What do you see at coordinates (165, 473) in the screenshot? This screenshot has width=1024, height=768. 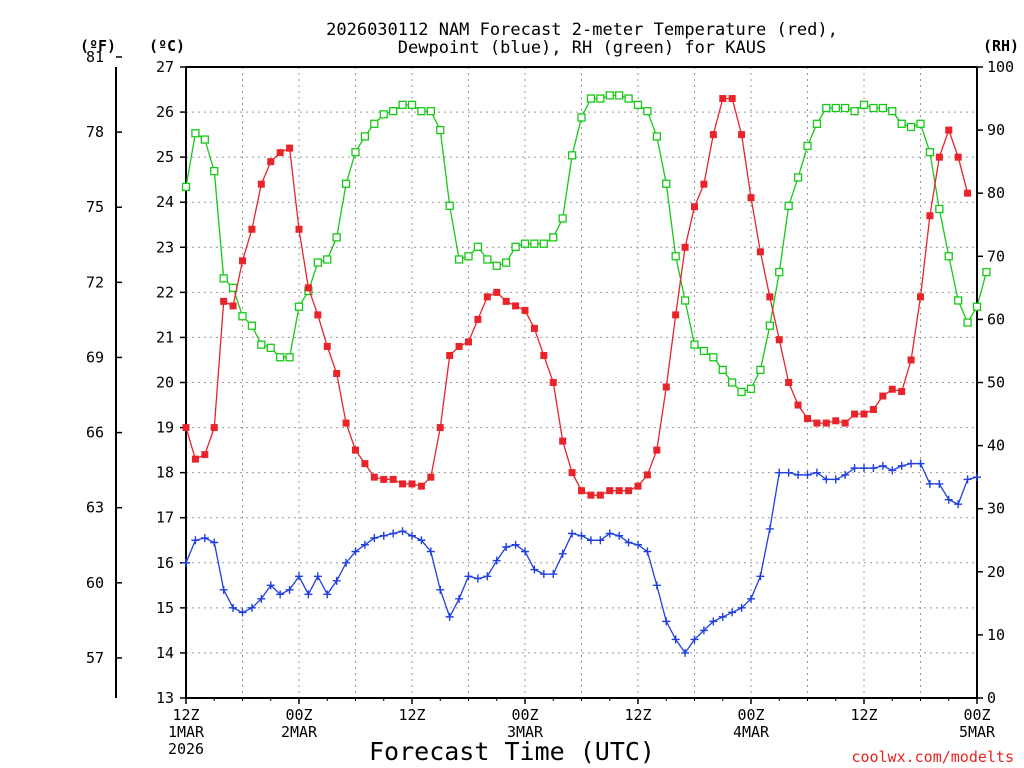 I see `celsius-tick-label: 18` at bounding box center [165, 473].